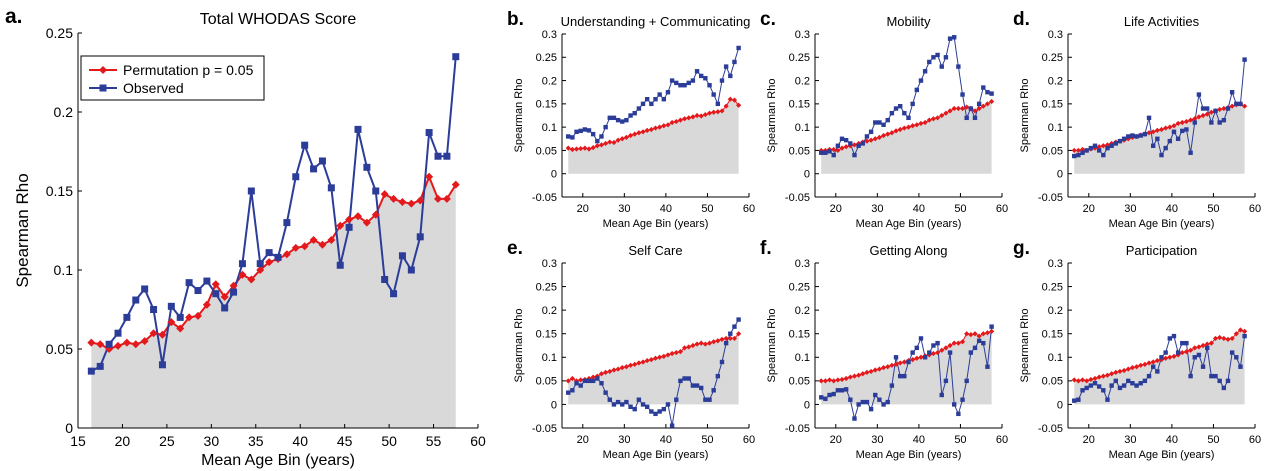 Image resolution: width=1269 pixels, height=471 pixels. I want to click on x-tick-label: 20, so click(583, 209).